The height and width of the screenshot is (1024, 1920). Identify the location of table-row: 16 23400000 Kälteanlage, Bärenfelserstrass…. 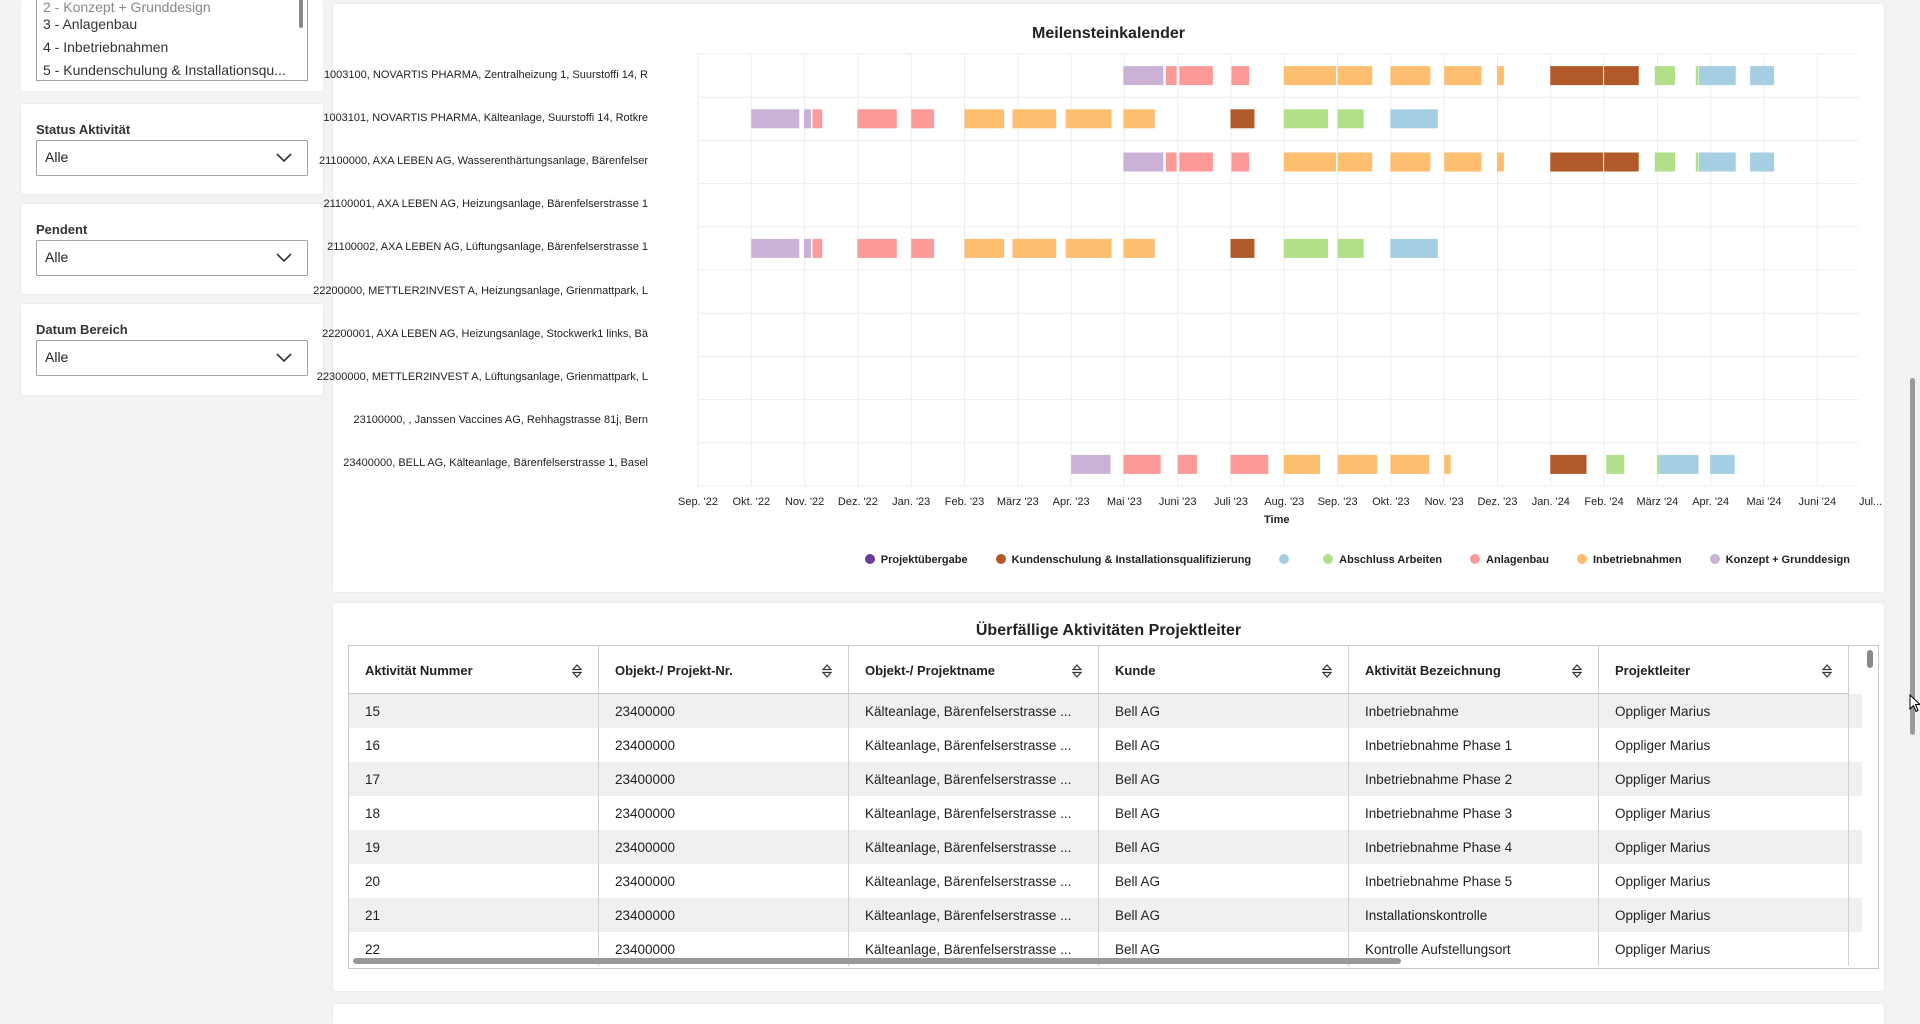
(1105, 745).